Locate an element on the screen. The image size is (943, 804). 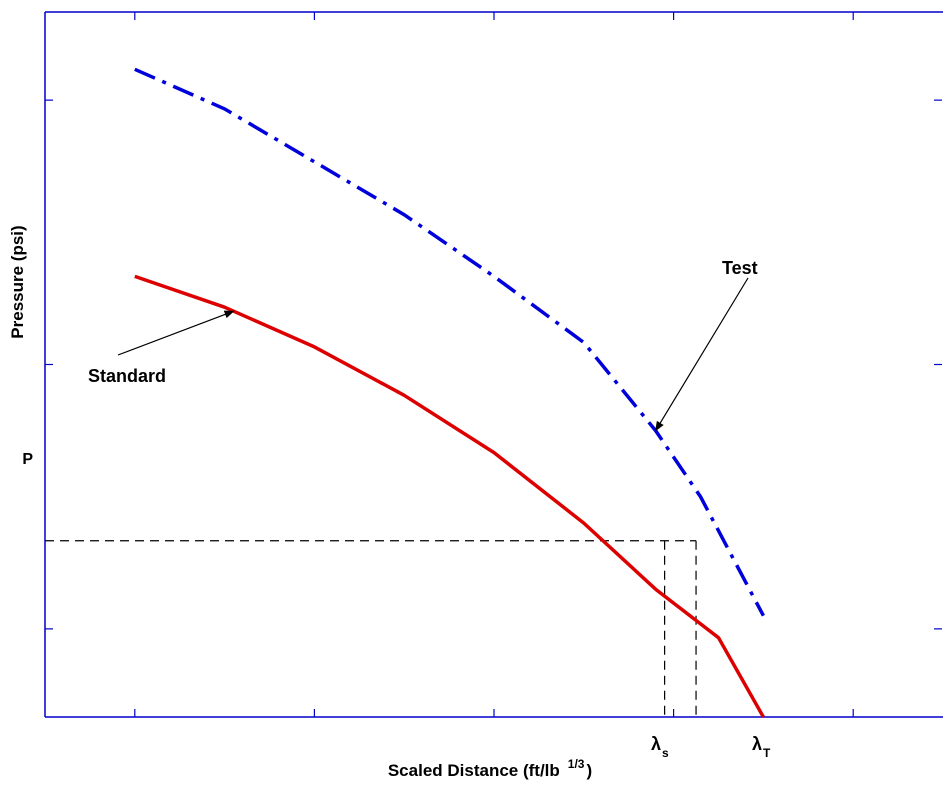
annotations is located at coordinates (433, 354).